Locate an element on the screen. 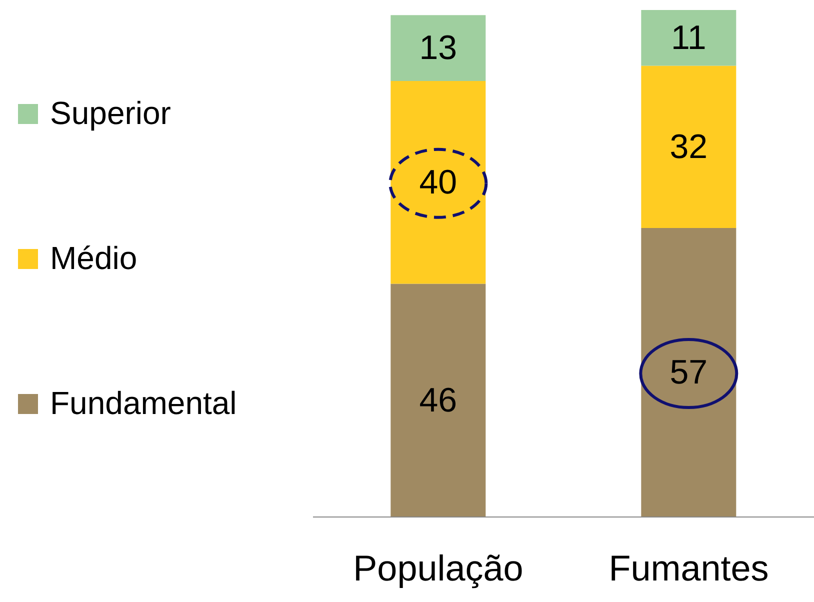  data-label: 46 is located at coordinates (438, 400).